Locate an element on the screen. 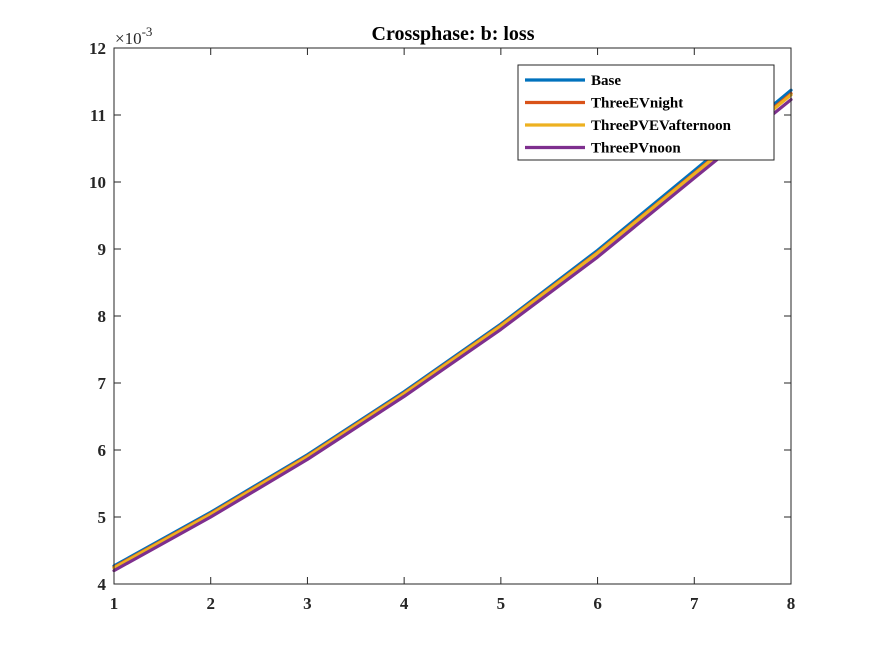 The width and height of the screenshot is (875, 656). legend-label: ThreePVnoon is located at coordinates (636, 149).